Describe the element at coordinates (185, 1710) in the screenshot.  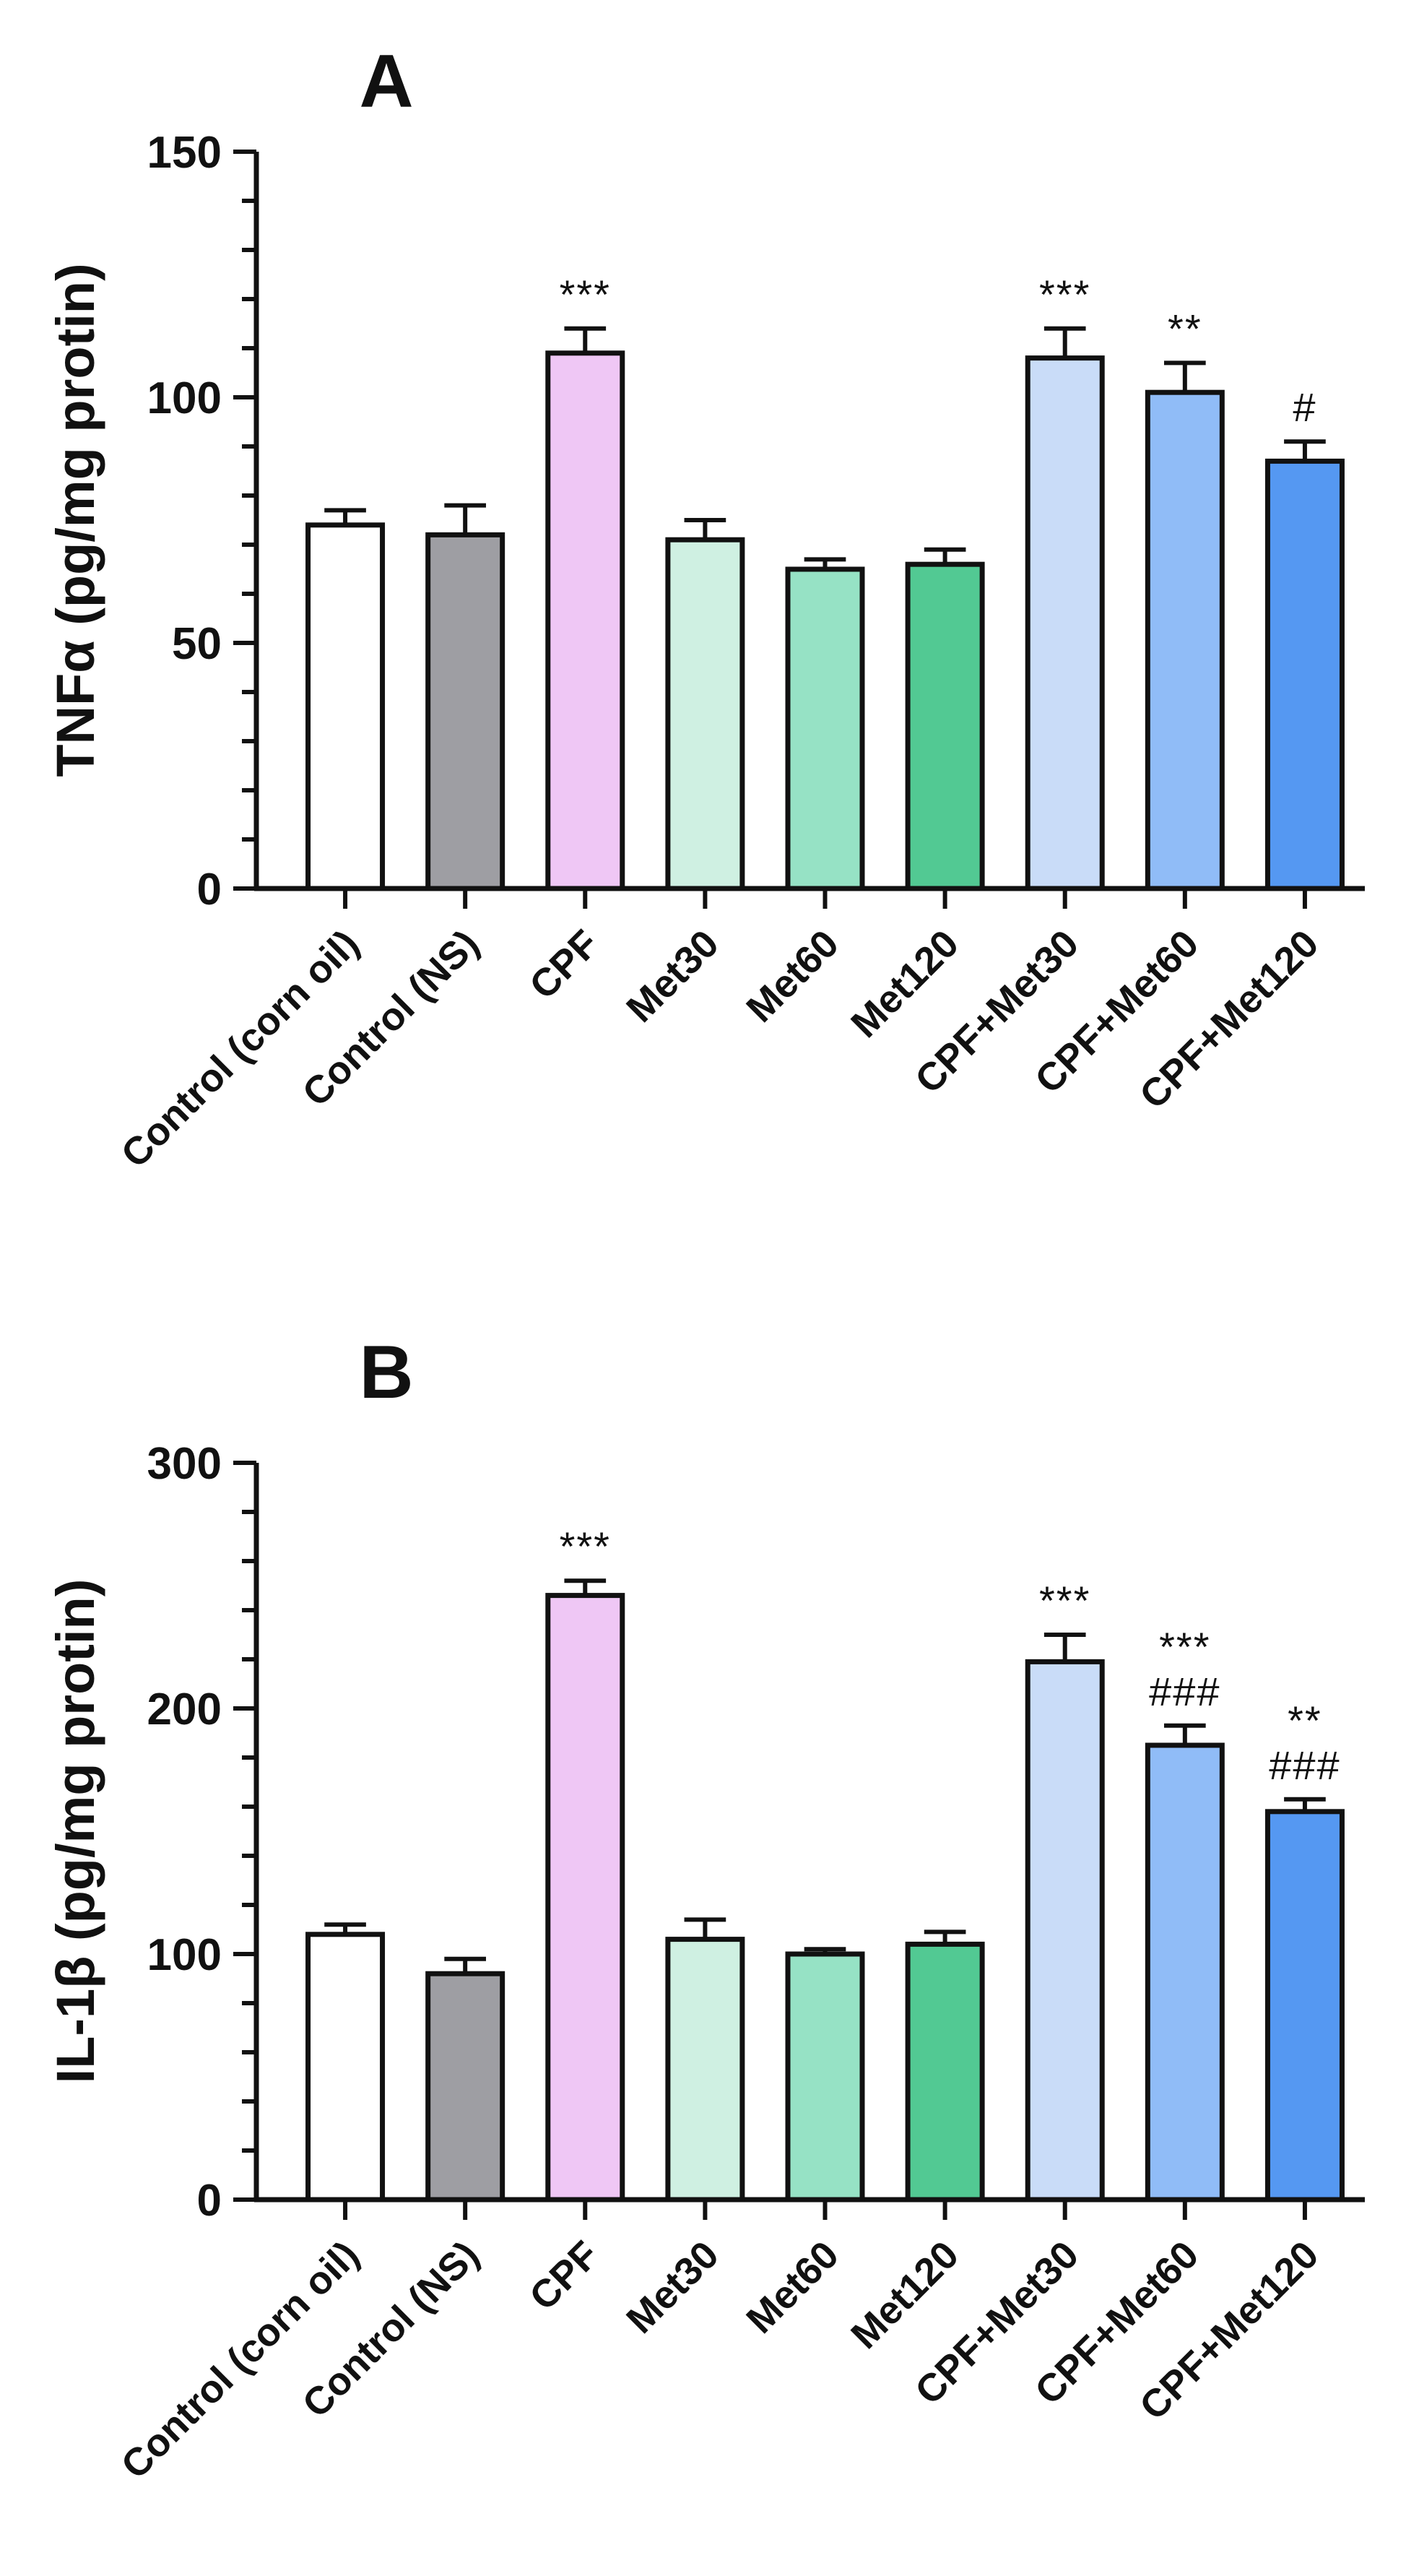
I see `y-tick-label: 200` at that location.